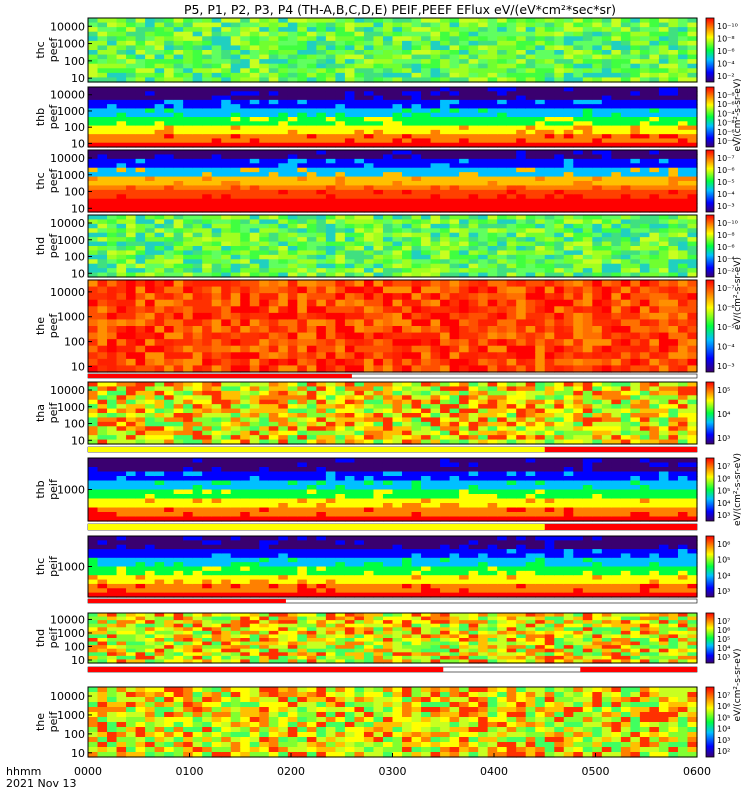 This screenshot has height=800, width=750. I want to click on panel-ylabel: tha, so click(40, 413).